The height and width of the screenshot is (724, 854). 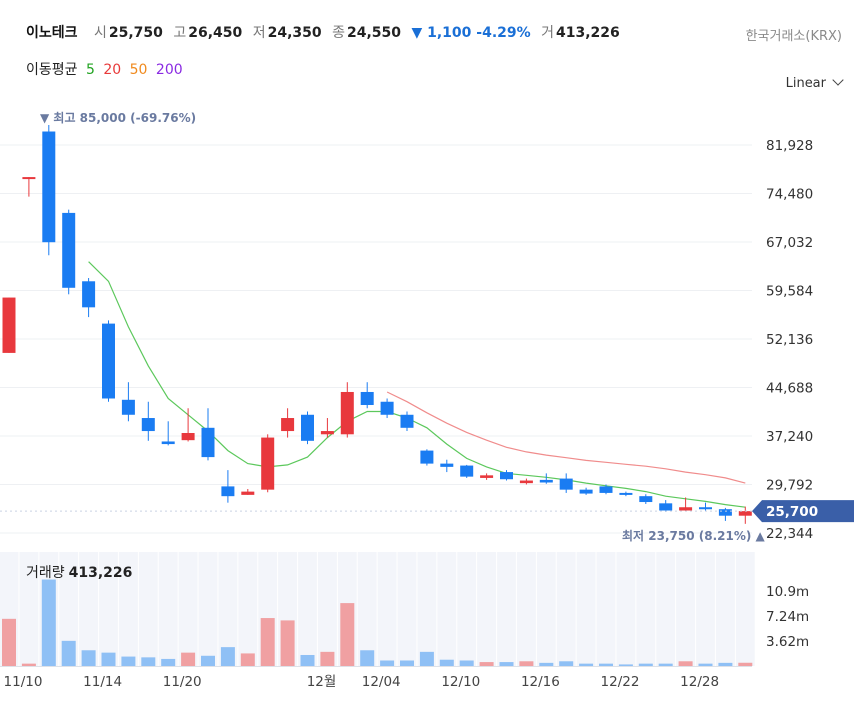 What do you see at coordinates (789, 195) in the screenshot?
I see `price-tick-label: 74,480` at bounding box center [789, 195].